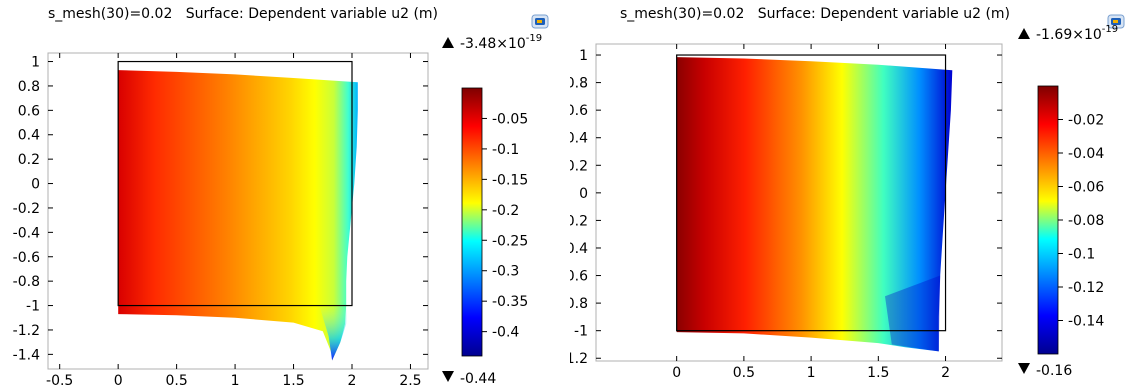 The image size is (1140, 389). What do you see at coordinates (510, 119) in the screenshot?
I see `colorbar-tick-label: -0.05` at bounding box center [510, 119].